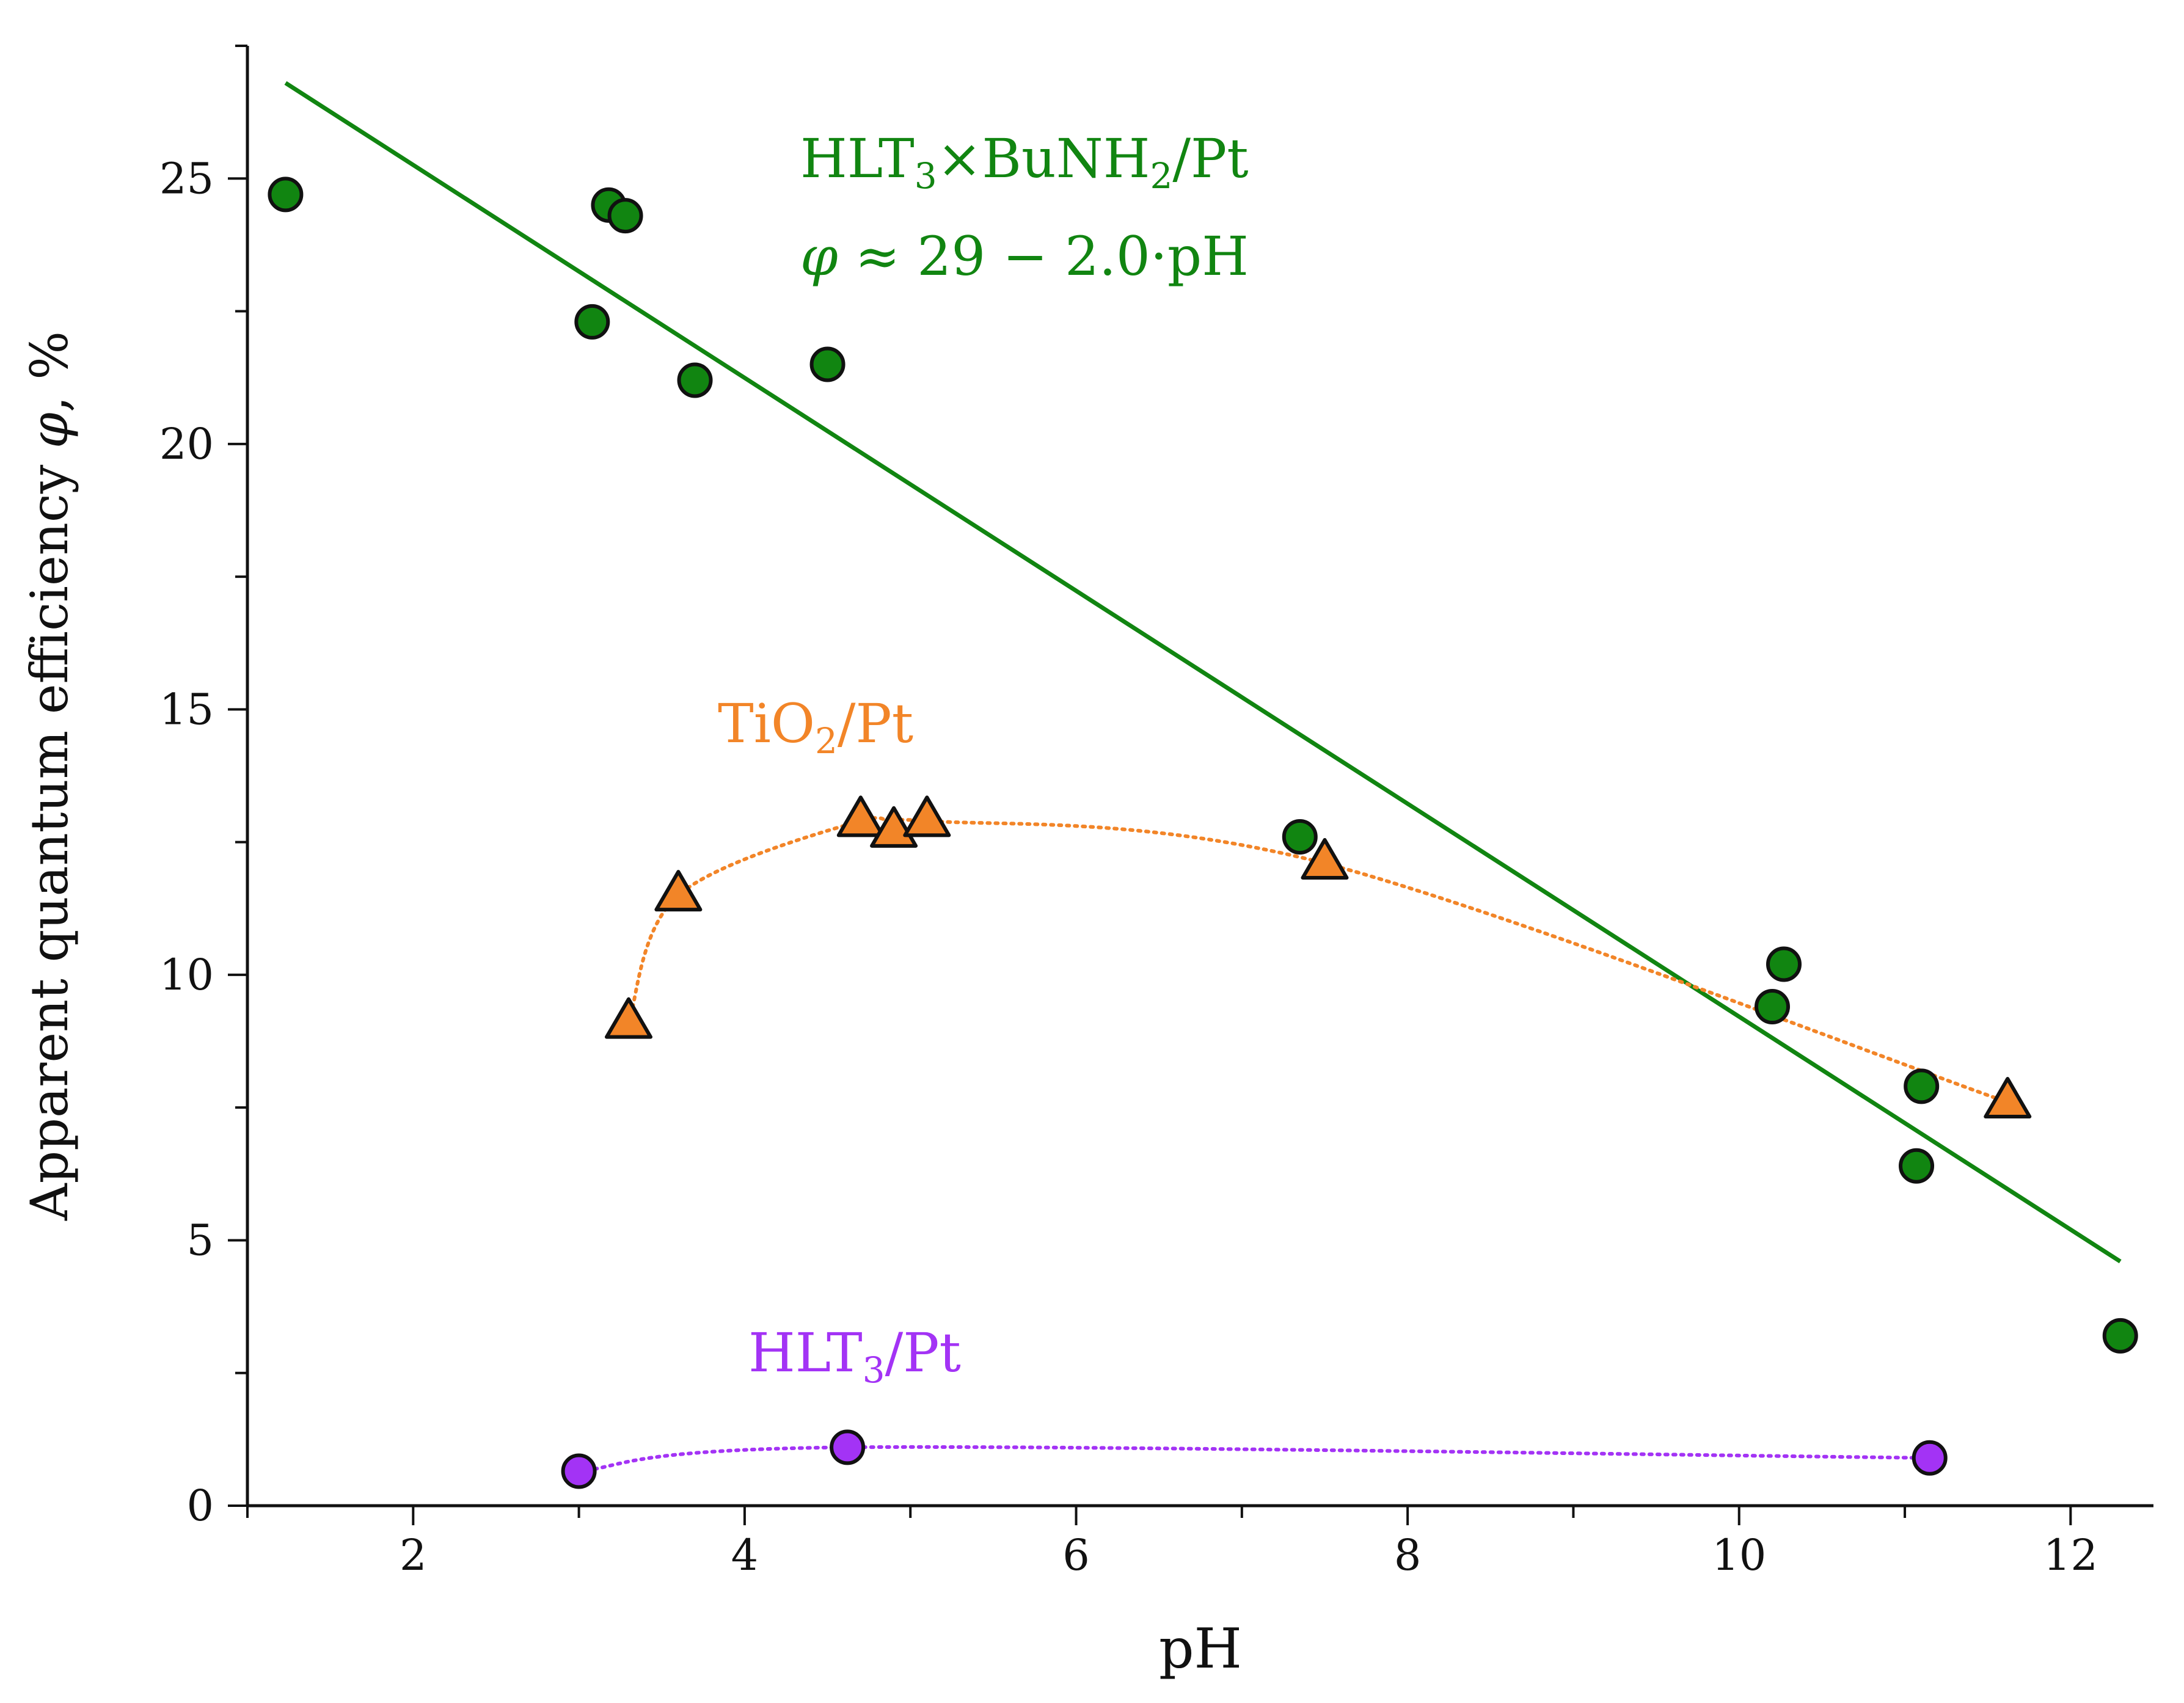 The height and width of the screenshot is (1703, 2184). Describe the element at coordinates (1024, 162) in the screenshot. I see `series-label-hlt3-bunh2: HLT3×BuNH2/Pt` at that location.